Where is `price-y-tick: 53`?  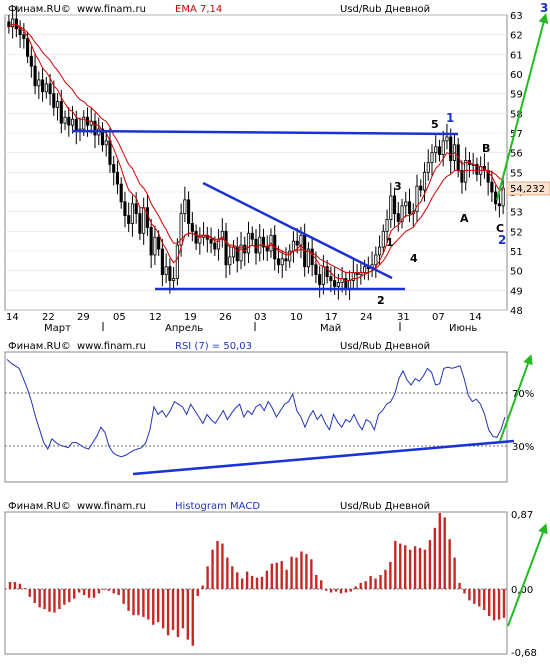 price-y-tick: 53 is located at coordinates (516, 213).